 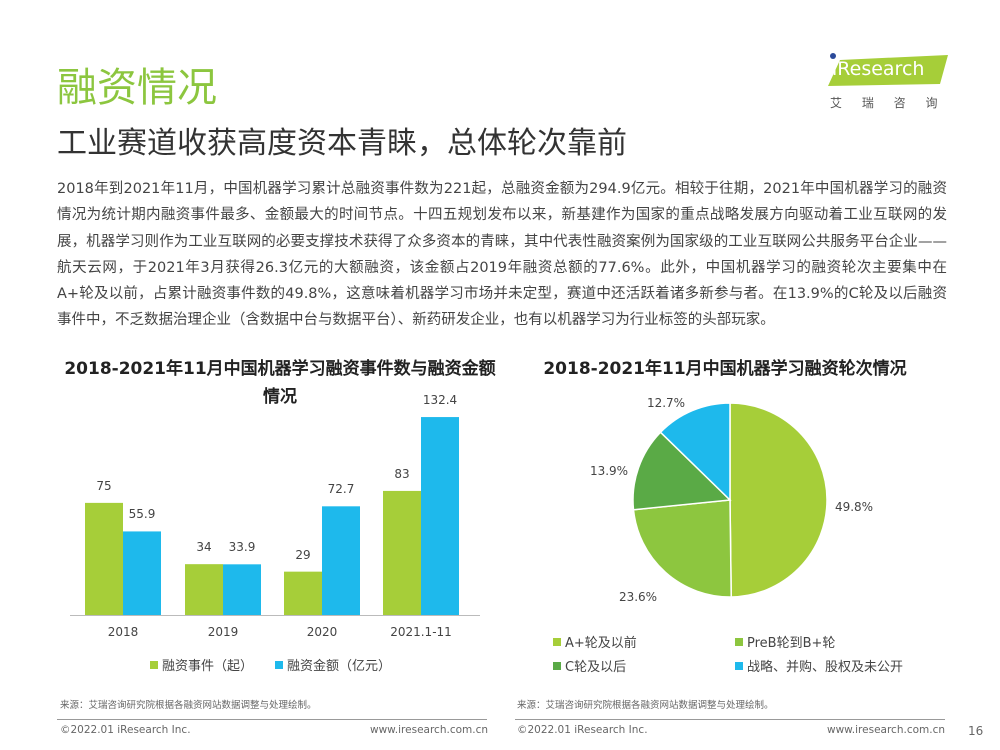 I want to click on bar-chart, so click(x=275, y=516).